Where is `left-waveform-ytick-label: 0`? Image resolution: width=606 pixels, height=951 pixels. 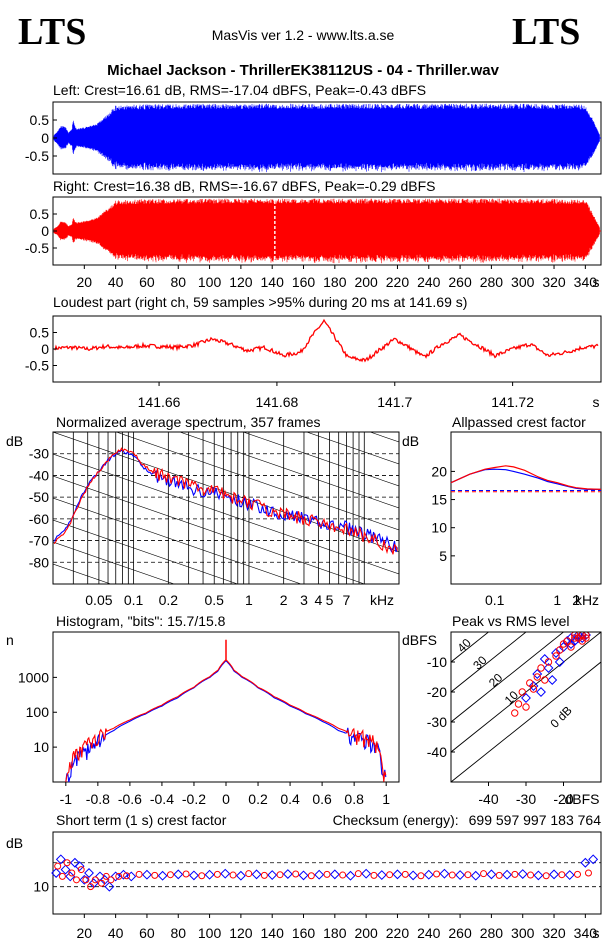 left-waveform-ytick-label: 0 is located at coordinates (45, 138).